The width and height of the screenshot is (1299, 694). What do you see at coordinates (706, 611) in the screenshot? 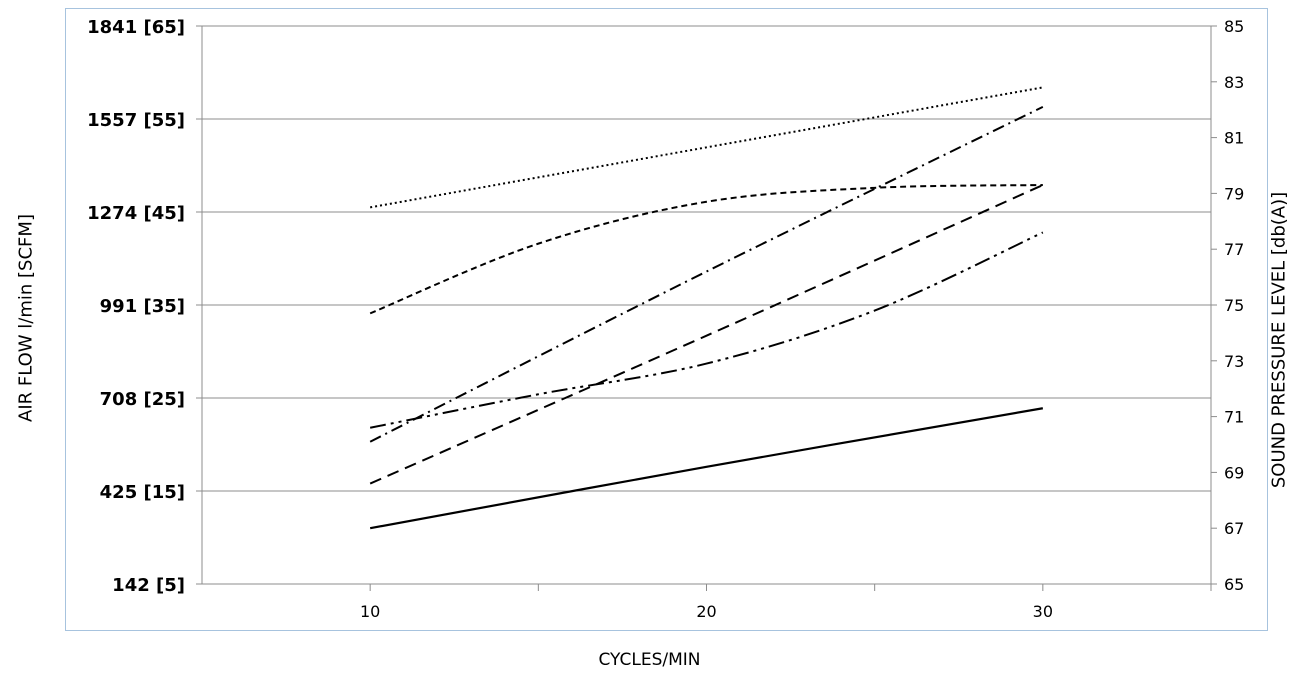
I see `x-tick-label: 20` at bounding box center [706, 611].